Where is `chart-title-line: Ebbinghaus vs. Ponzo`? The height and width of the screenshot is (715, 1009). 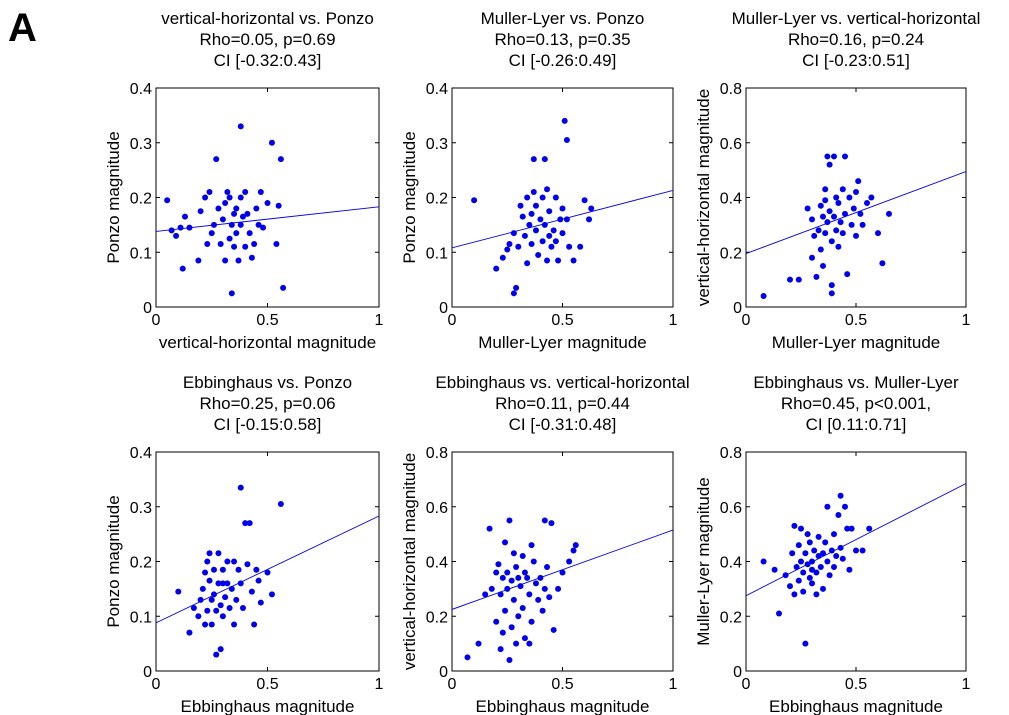
chart-title-line: Ebbinghaus vs. Ponzo is located at coordinates (267, 382).